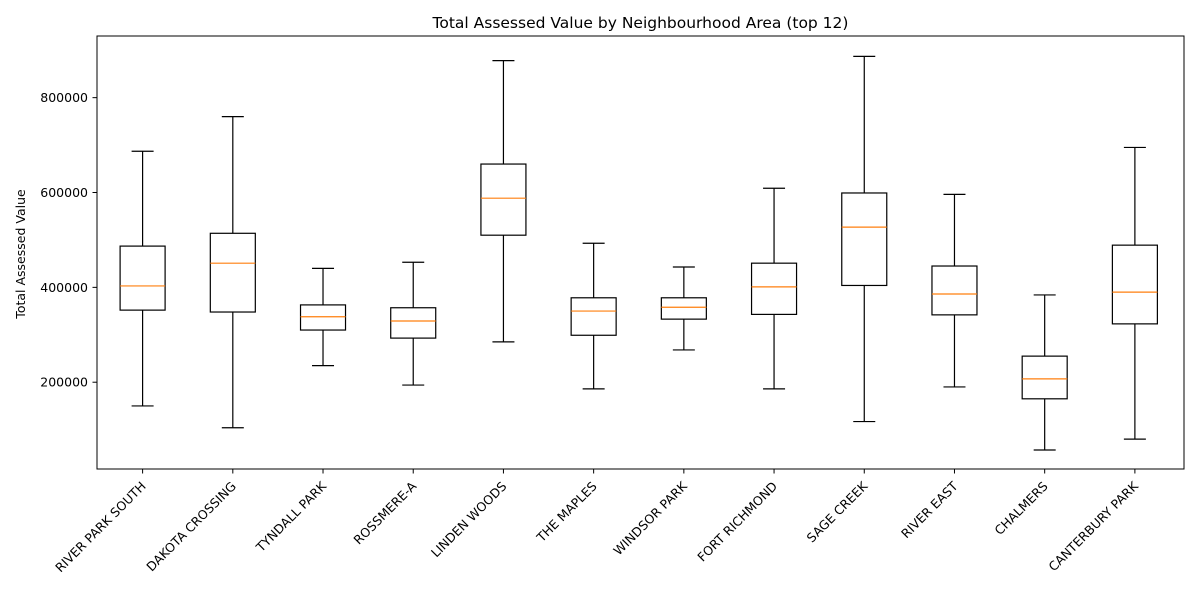 The image size is (1200, 600). What do you see at coordinates (929, 509) in the screenshot?
I see `x-tick-label: RIVER EAST` at bounding box center [929, 509].